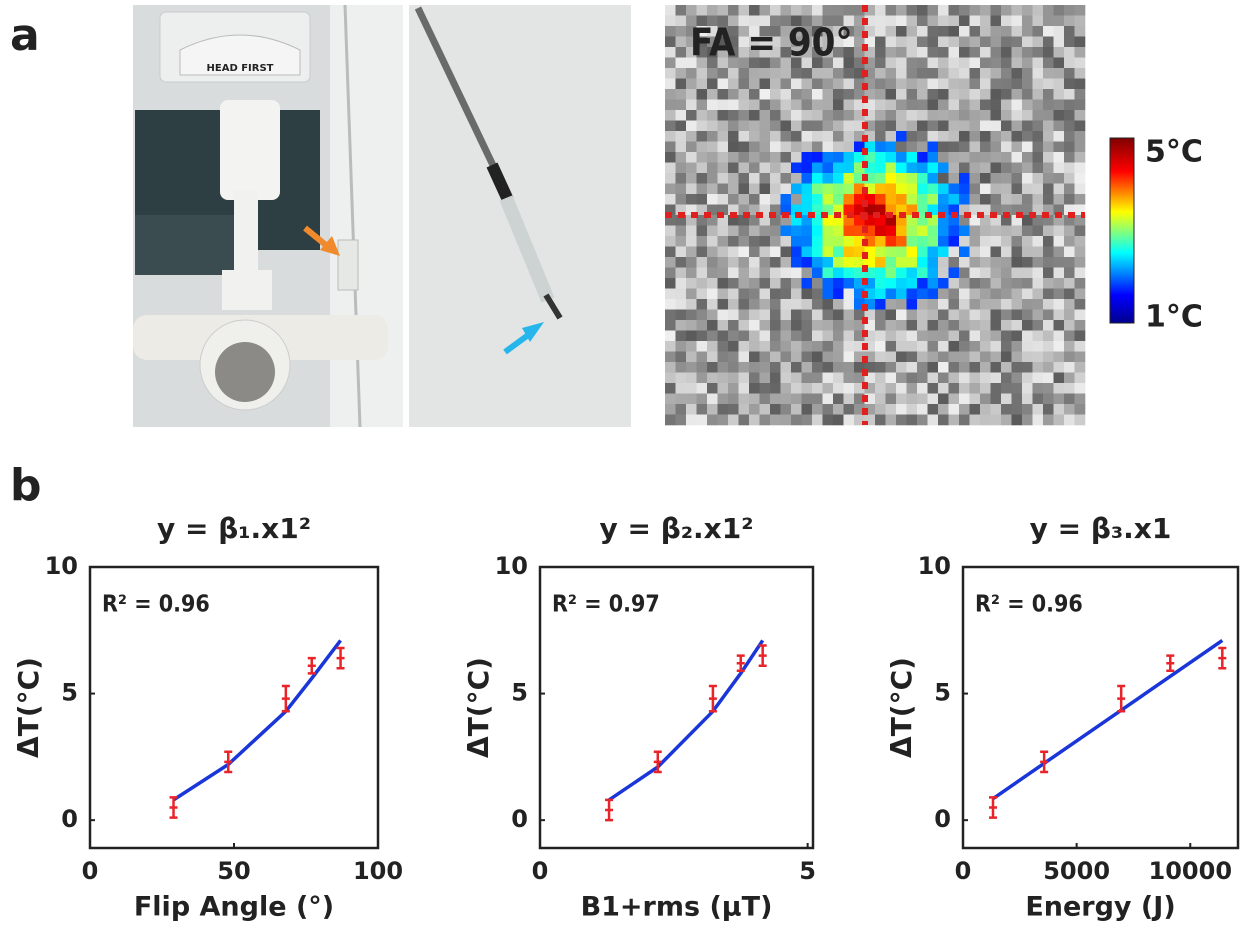  Describe the element at coordinates (677, 528) in the screenshot. I see `chart-title: y = β₂.x1²` at that location.